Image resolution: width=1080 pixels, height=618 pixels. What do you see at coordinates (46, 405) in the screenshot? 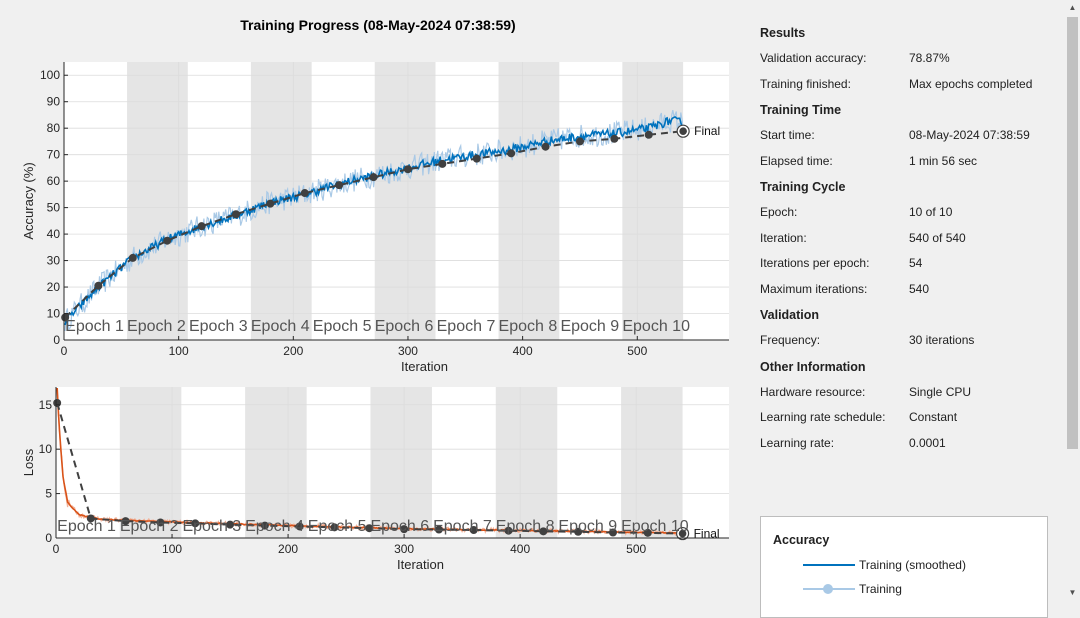
I see `y-tick-label: 15` at bounding box center [46, 405].